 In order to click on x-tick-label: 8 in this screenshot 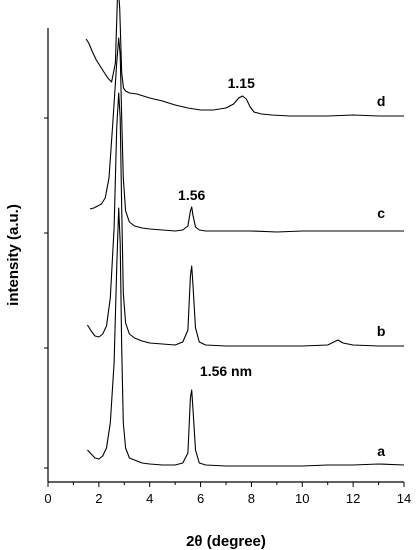, I will do `click(251, 498)`.